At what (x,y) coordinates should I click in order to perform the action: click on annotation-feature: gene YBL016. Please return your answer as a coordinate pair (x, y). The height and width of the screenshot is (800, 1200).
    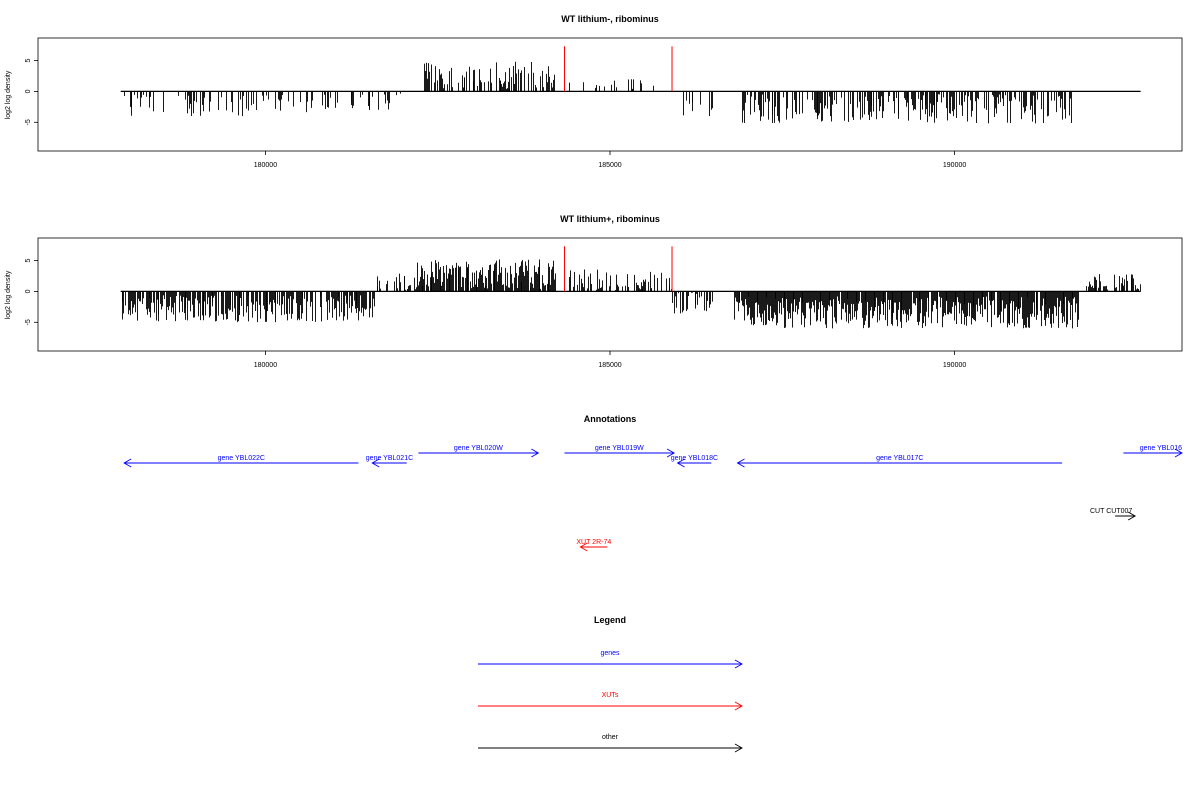
    Looking at the image, I should click on (1153, 451).